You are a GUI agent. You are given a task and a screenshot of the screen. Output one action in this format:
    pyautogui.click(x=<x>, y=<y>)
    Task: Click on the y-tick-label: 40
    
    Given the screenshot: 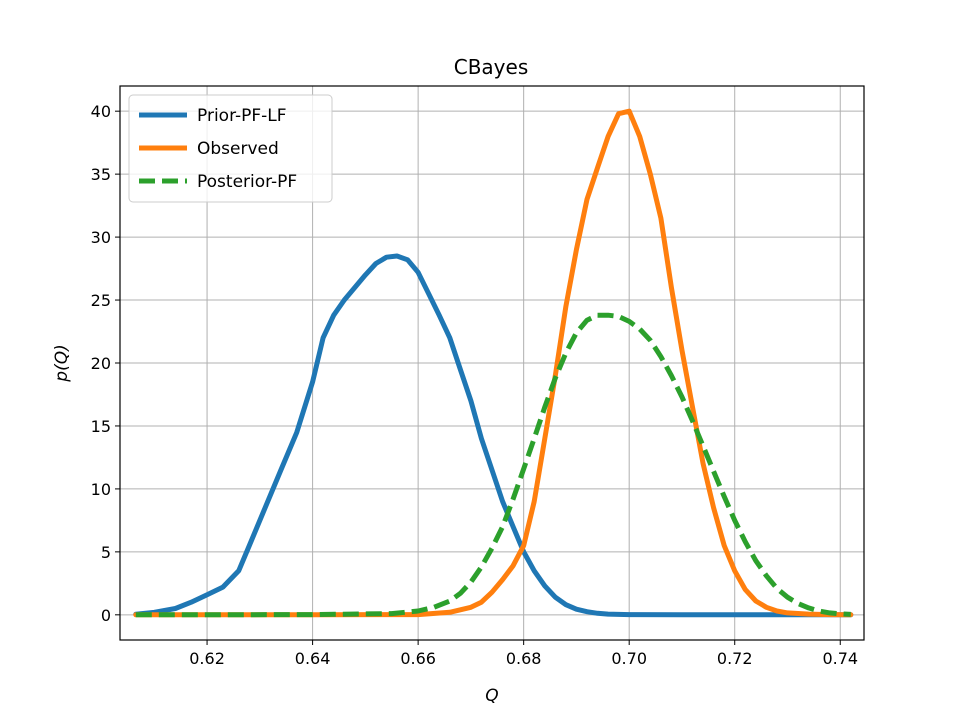 What is the action you would take?
    pyautogui.click(x=101, y=111)
    